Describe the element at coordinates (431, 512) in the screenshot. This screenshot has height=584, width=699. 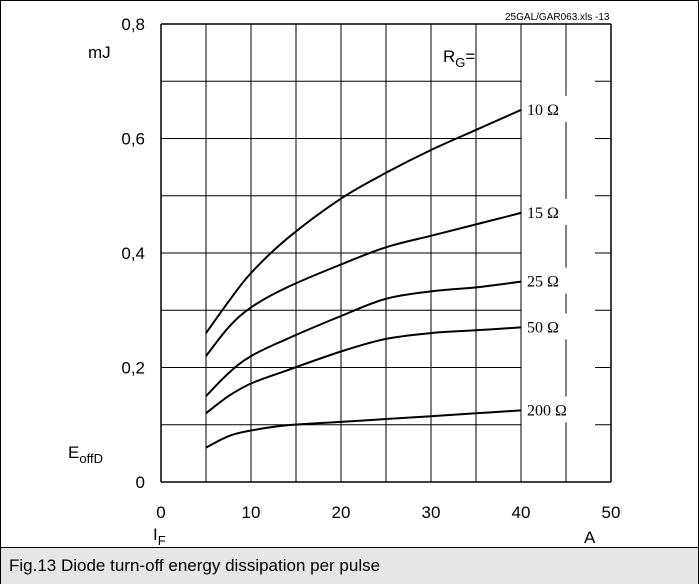
I see `x-tick-label: 30` at that location.